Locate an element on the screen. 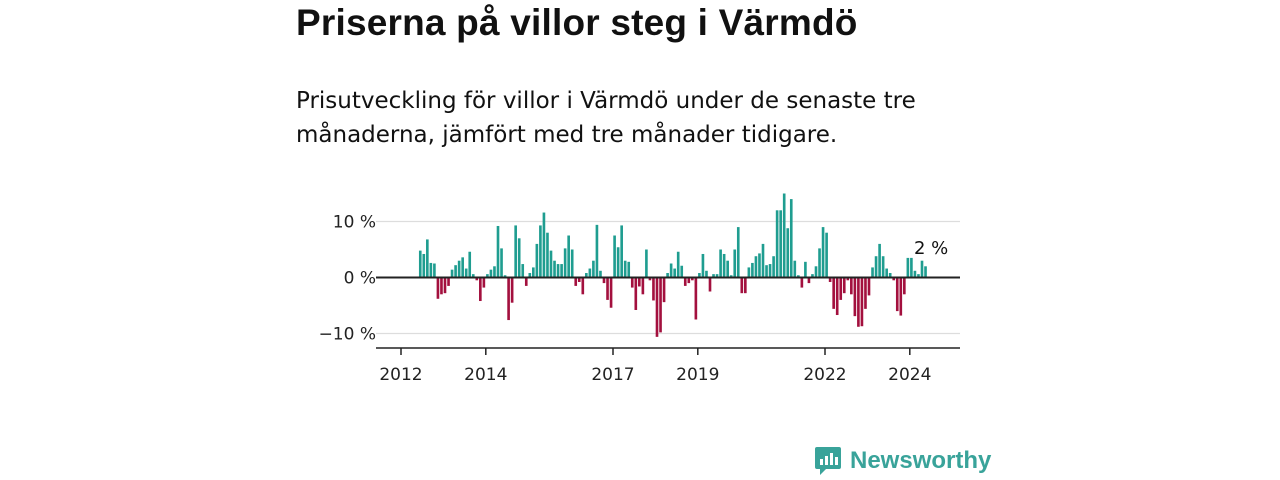 The height and width of the screenshot is (480, 1280). x-axis-ticks: 2012 2014 2017 2019 2022 2024 is located at coordinates (655, 366).